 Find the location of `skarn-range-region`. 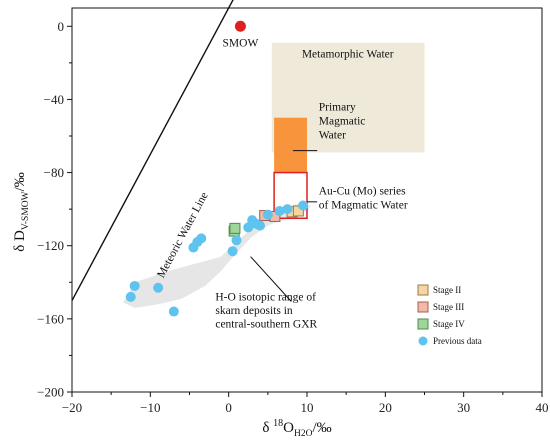

skarn-range-region is located at coordinates (216, 255).